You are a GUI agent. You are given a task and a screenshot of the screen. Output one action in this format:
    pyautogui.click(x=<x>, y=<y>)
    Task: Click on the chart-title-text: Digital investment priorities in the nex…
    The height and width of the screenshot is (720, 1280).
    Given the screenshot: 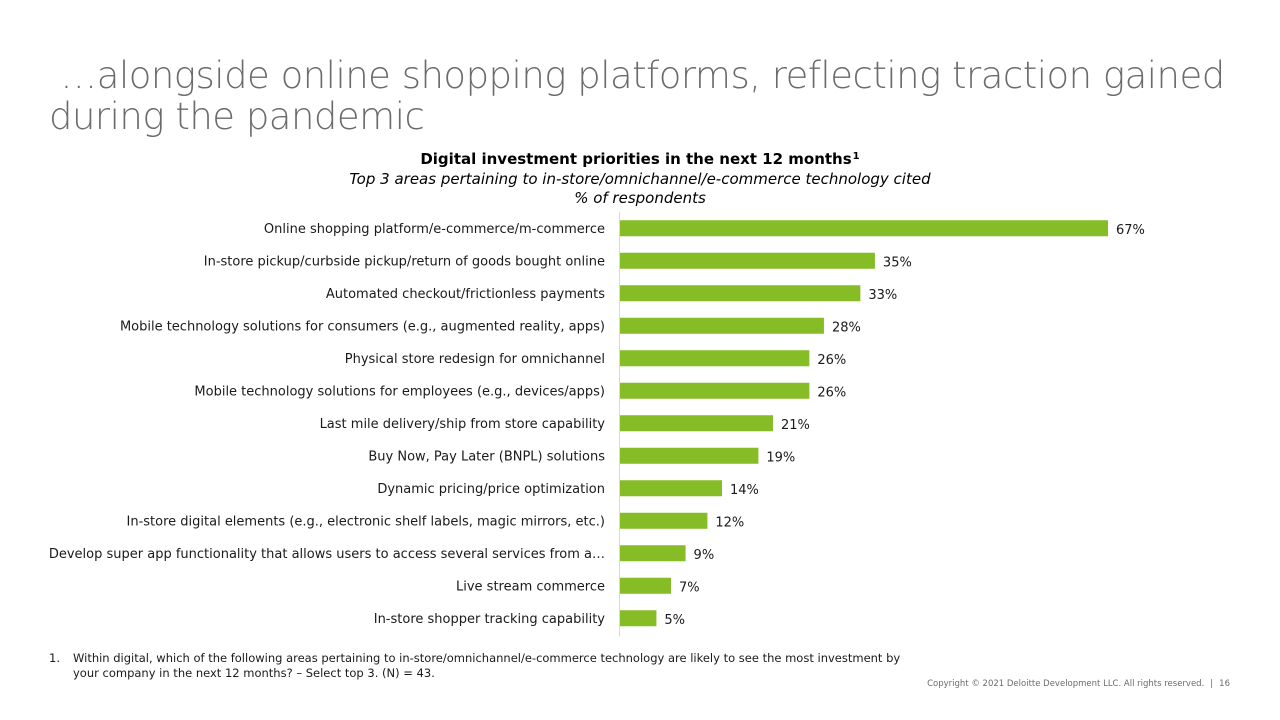 What is the action you would take?
    pyautogui.click(x=636, y=159)
    